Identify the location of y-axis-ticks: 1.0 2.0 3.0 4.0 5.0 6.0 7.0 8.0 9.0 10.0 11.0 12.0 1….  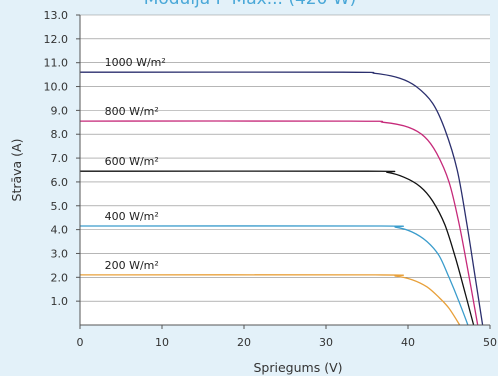
(62, 158).